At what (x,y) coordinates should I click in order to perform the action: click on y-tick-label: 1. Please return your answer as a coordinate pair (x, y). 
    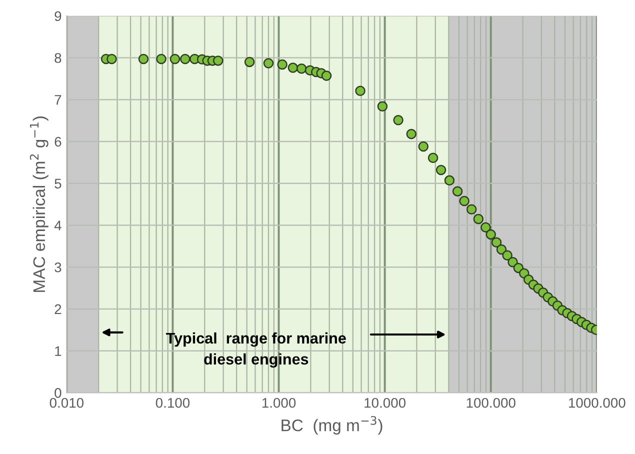
    Looking at the image, I should click on (58, 351).